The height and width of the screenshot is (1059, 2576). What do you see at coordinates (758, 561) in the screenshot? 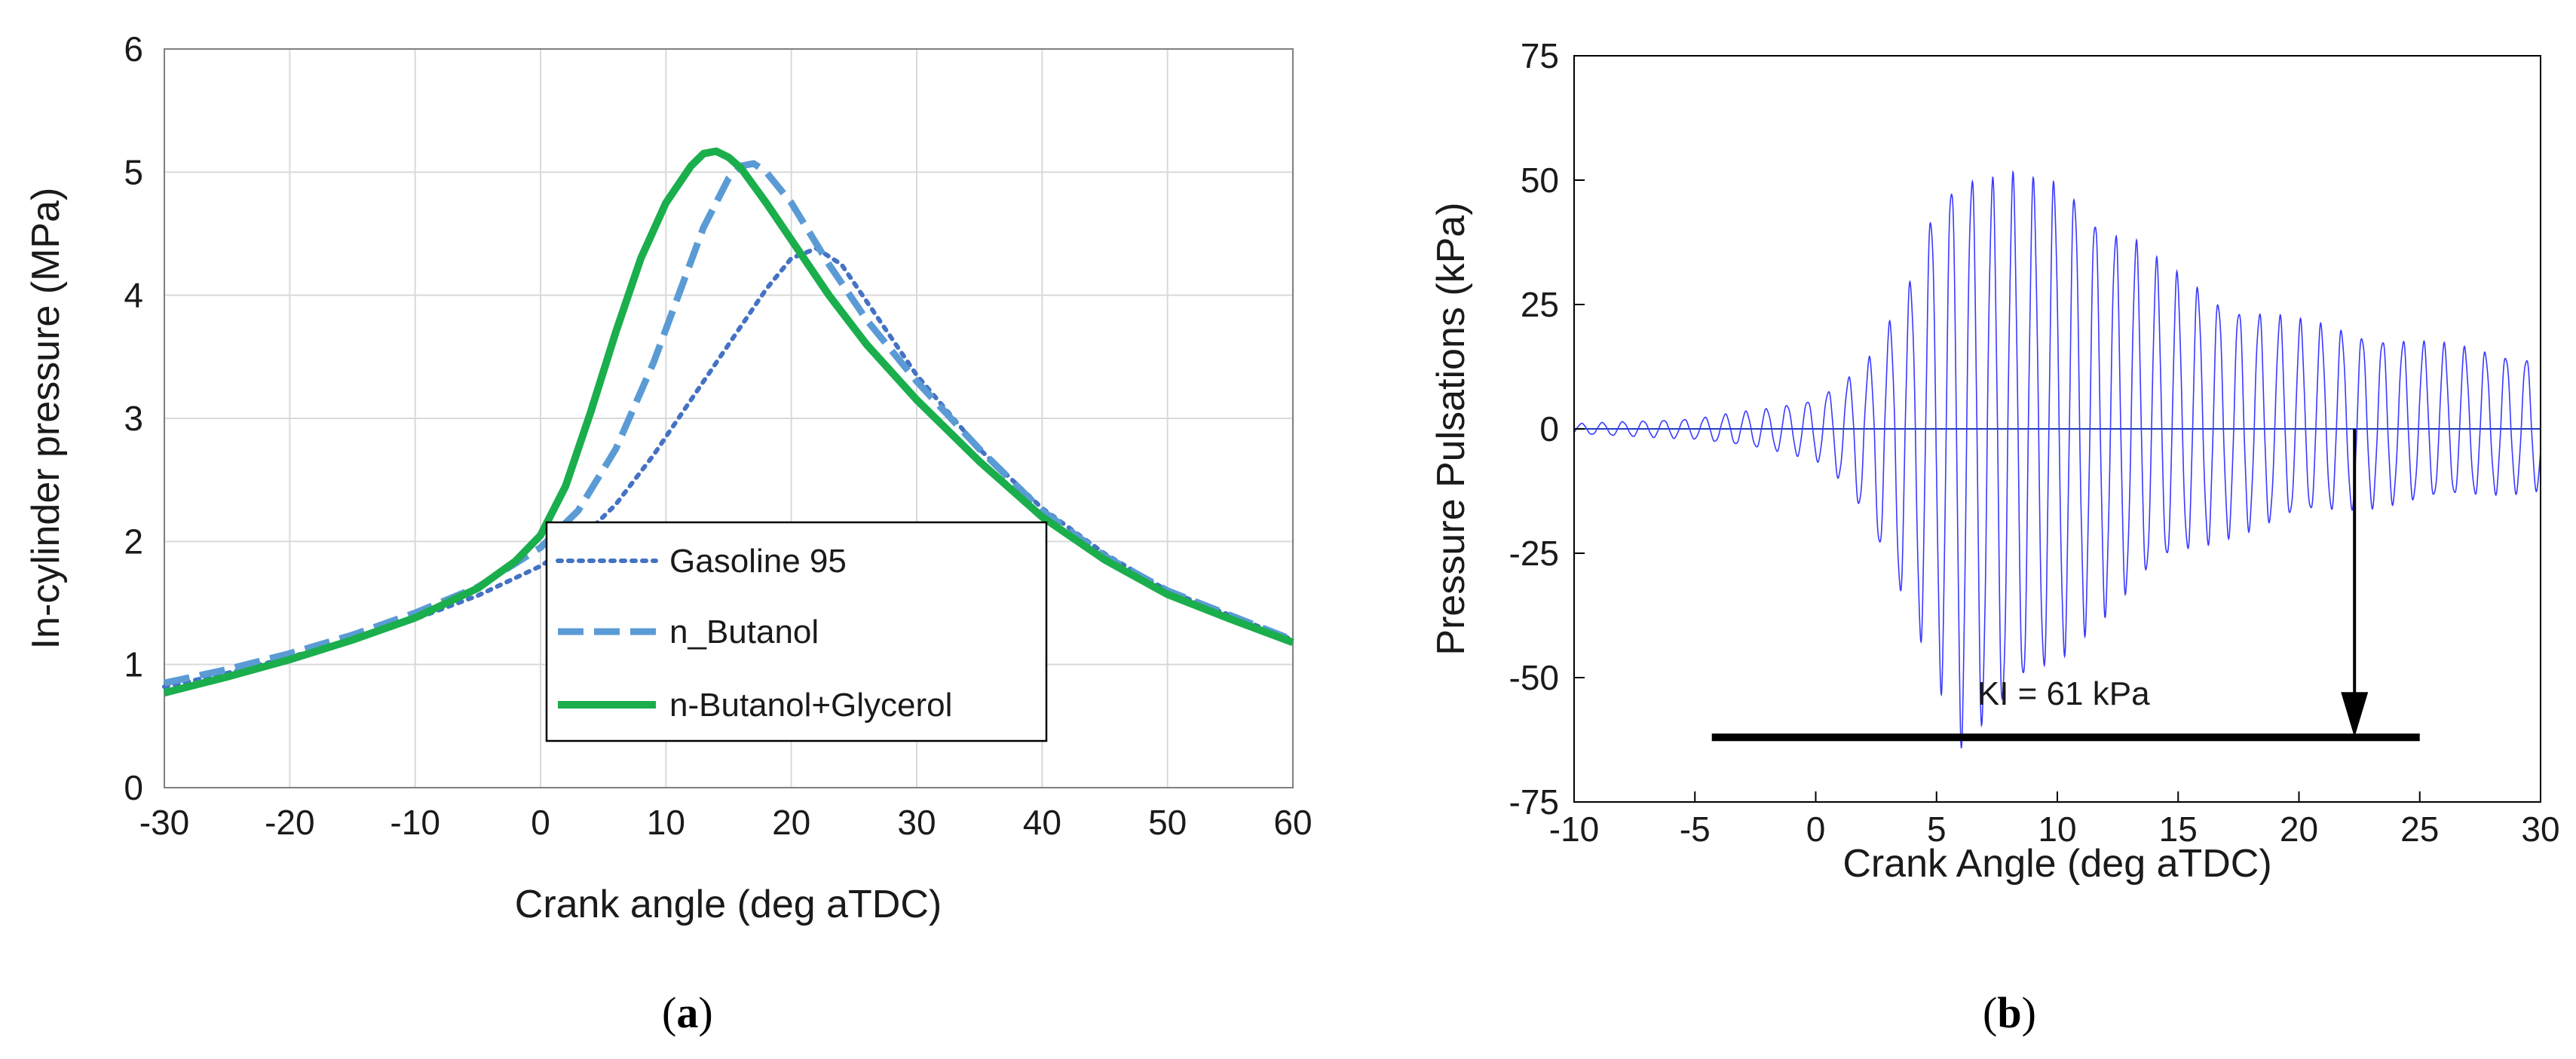
I see `legend-label-gasoline: Gasoline 95` at bounding box center [758, 561].